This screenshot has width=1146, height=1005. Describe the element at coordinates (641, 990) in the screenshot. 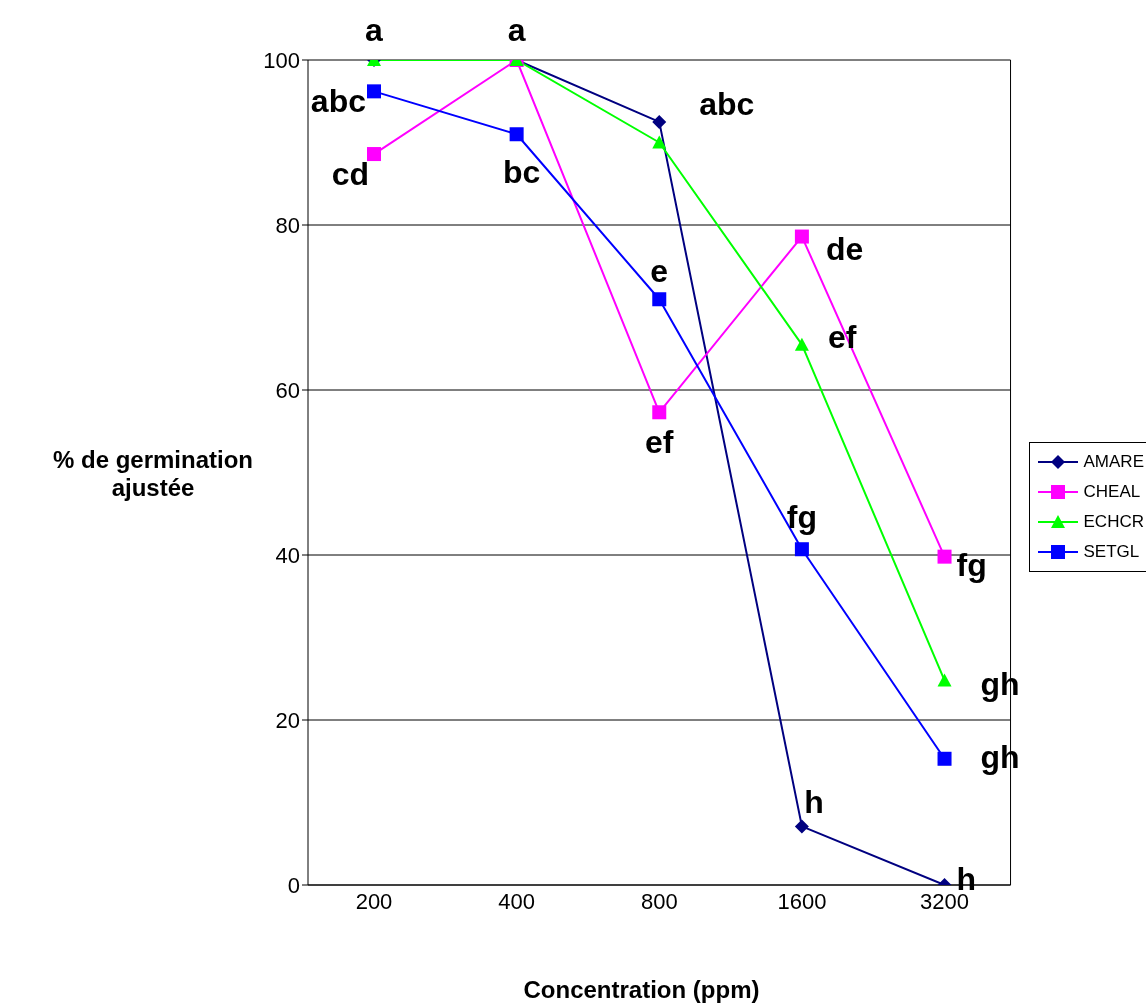

I see `x-axis-title: Concentration (ppm)` at that location.